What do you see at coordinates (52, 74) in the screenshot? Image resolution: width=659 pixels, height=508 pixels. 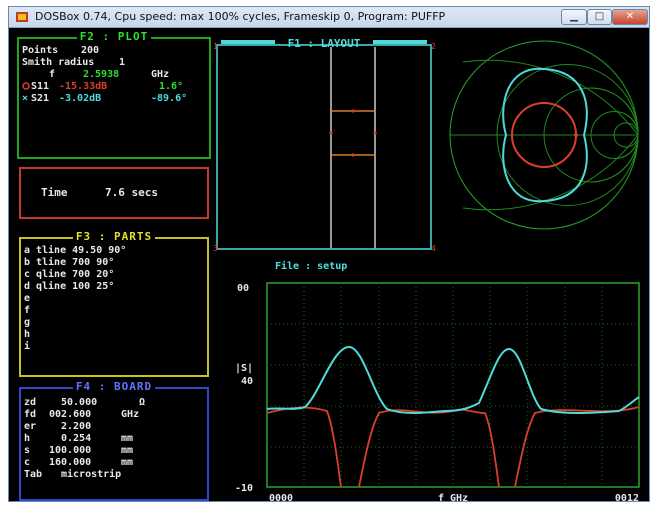 I see `freq-label: f` at bounding box center [52, 74].